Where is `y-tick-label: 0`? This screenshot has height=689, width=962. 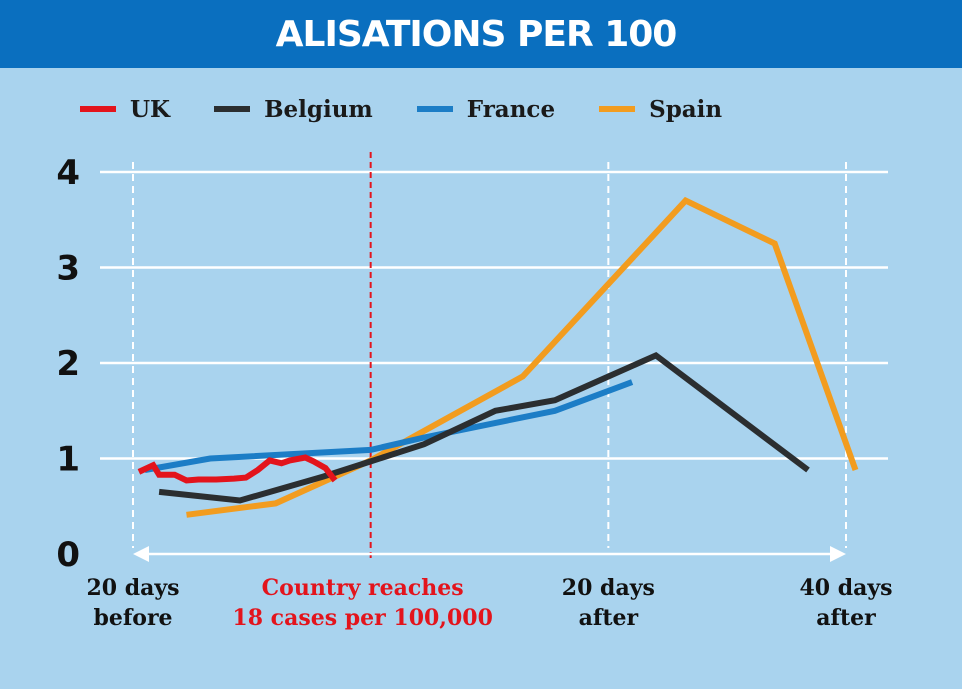 y-tick-label: 0 is located at coordinates (68, 555).